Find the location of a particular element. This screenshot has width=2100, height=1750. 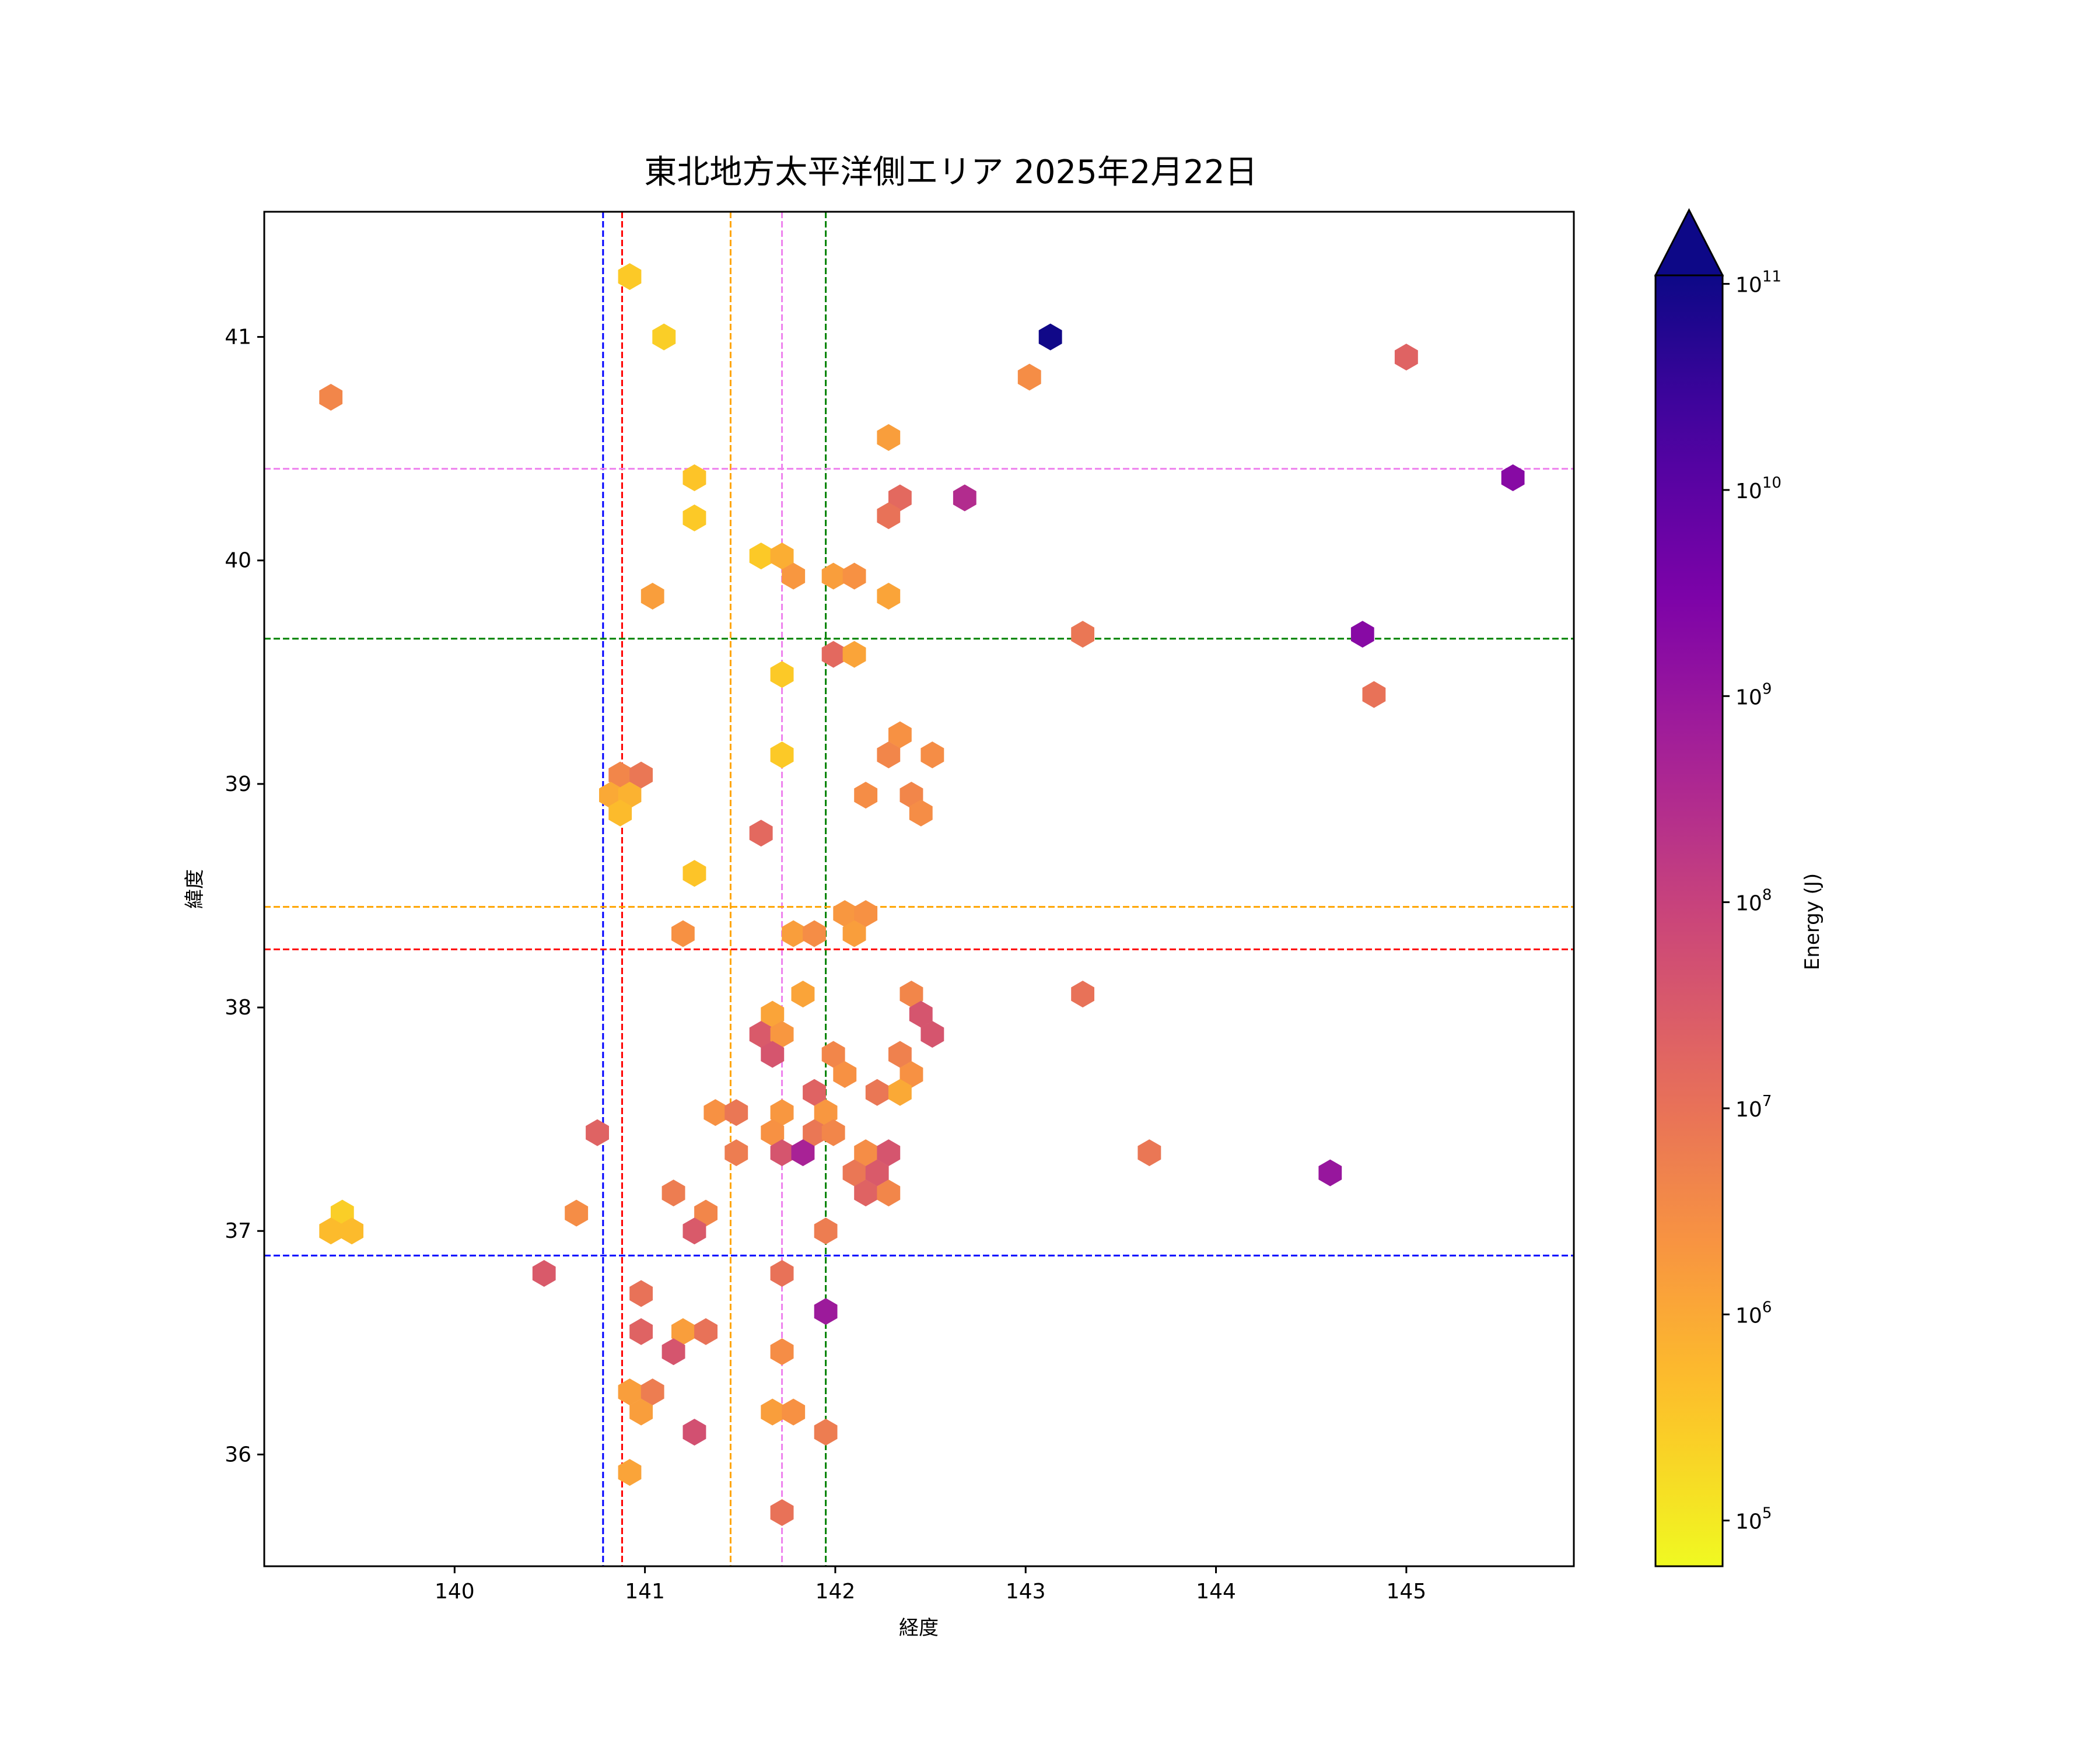

colorbar-gradient is located at coordinates (1689, 921).